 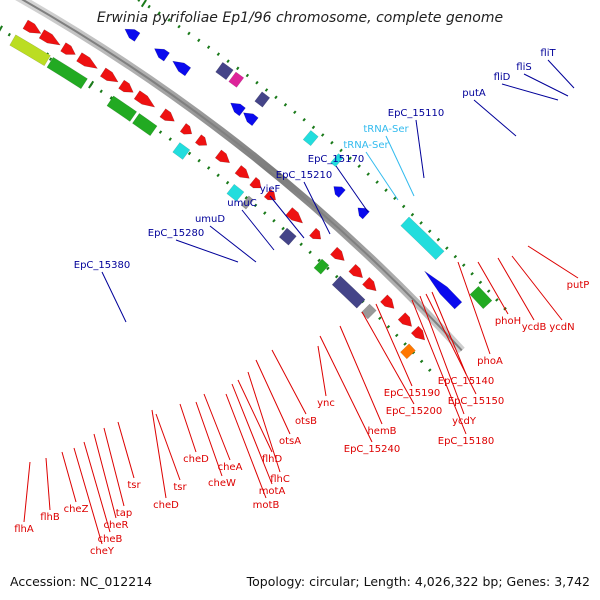 I want to click on reverse-gene-label: phoA, so click(x=490, y=361).